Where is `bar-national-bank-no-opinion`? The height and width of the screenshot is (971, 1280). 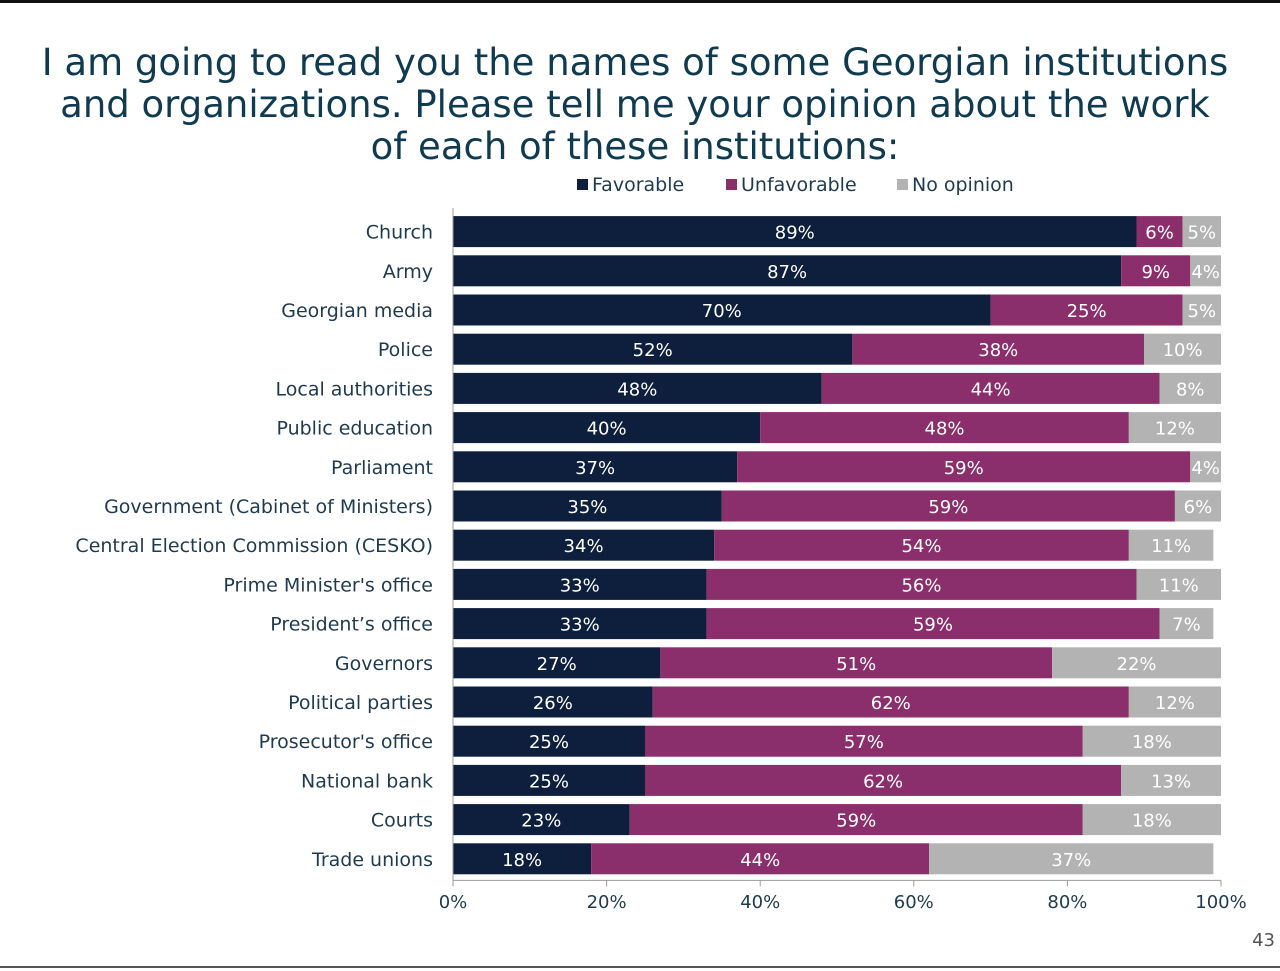 bar-national-bank-no-opinion is located at coordinates (1171, 780).